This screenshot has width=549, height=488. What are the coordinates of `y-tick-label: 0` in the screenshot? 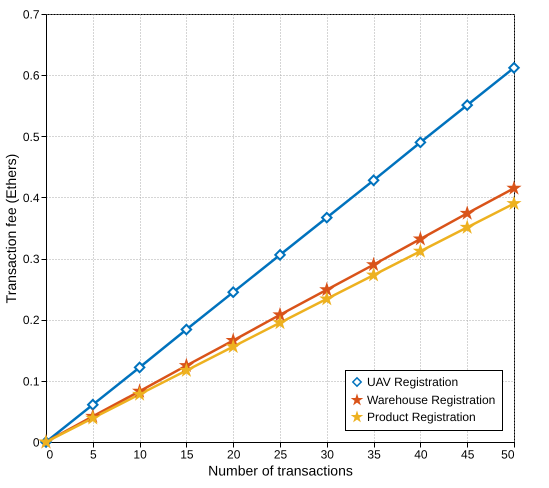 It's located at (36, 443).